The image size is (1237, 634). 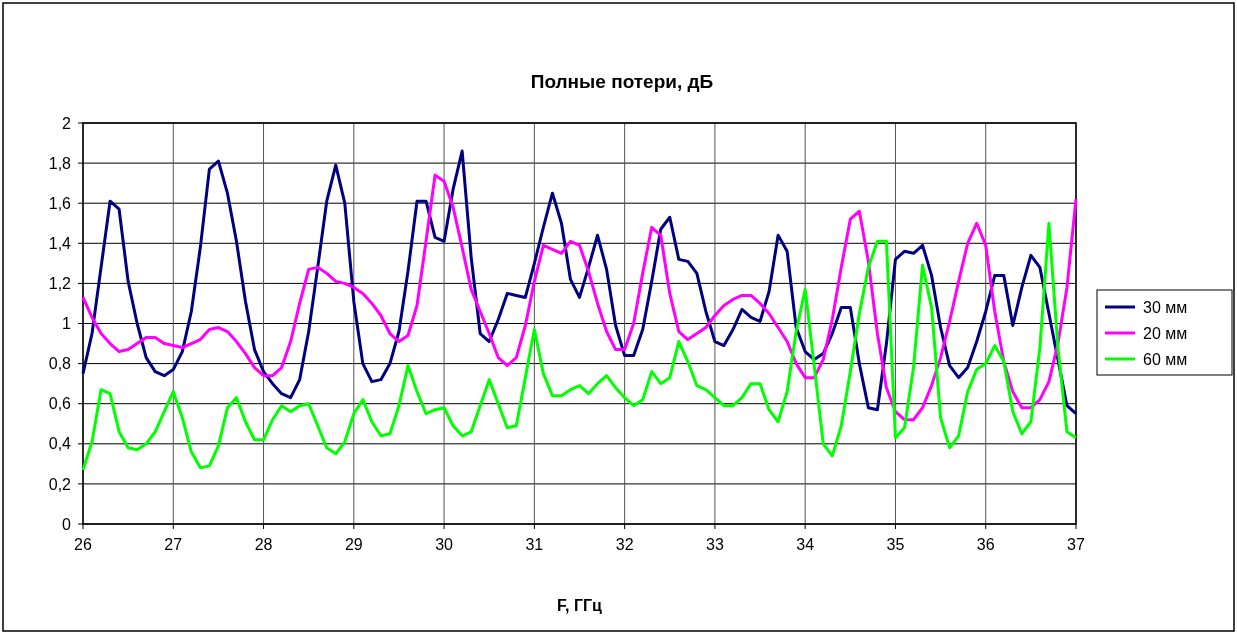 I want to click on x-tick-label: 32, so click(x=624, y=544).